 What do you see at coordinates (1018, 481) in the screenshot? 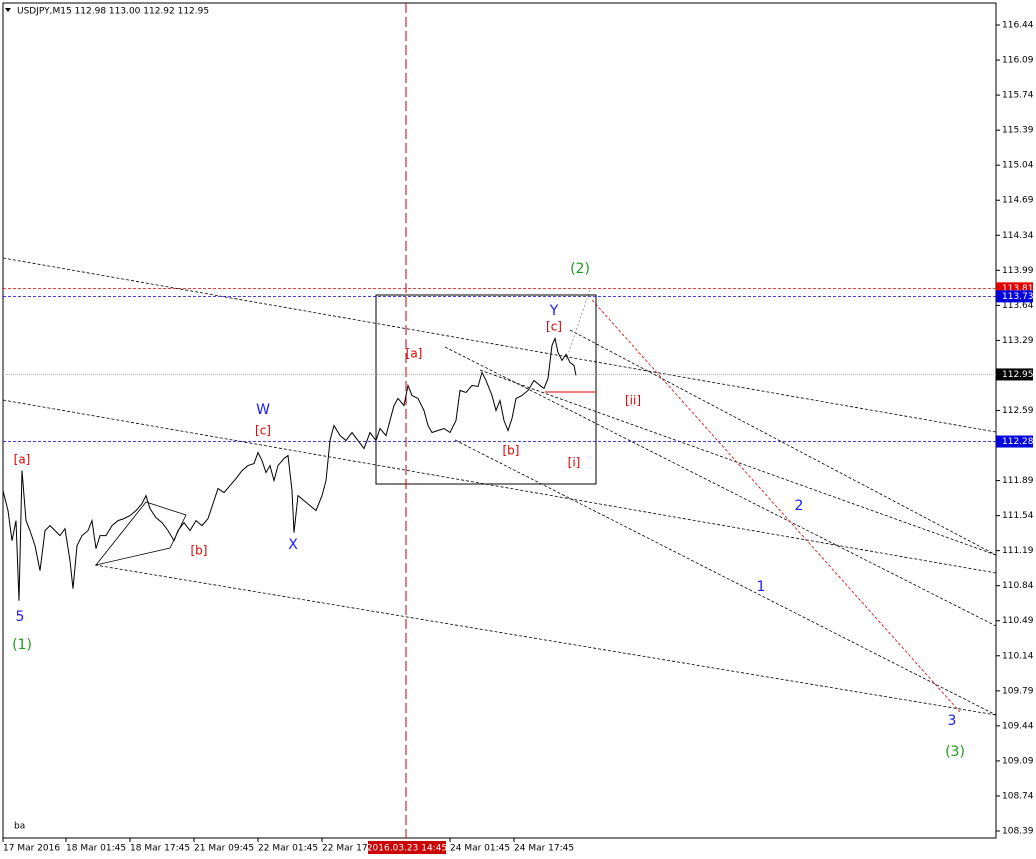
I see `y-tick-label: 111.89` at bounding box center [1018, 481].